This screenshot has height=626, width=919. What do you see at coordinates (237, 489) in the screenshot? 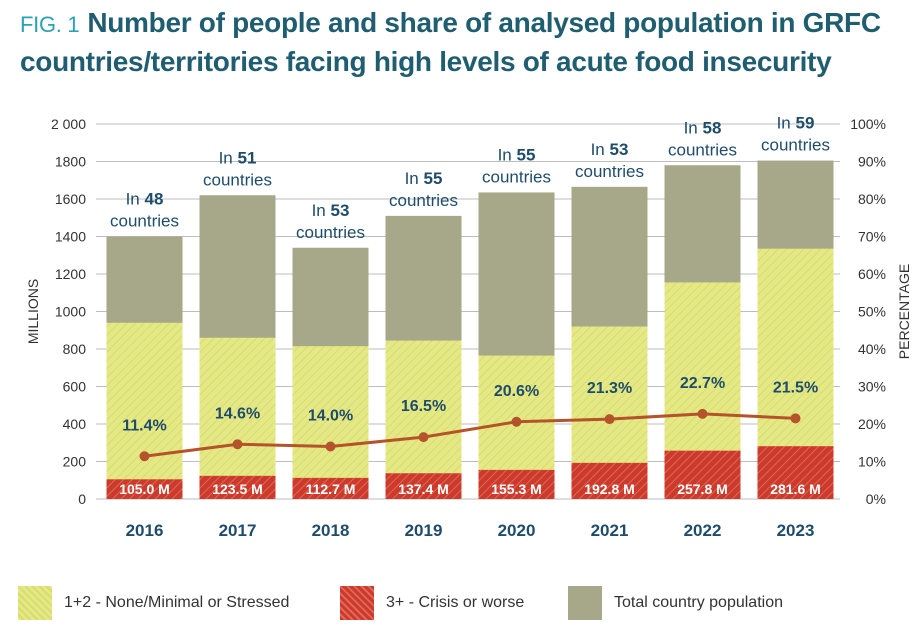
I see `crisis-value-label: 123.5 M` at bounding box center [237, 489].